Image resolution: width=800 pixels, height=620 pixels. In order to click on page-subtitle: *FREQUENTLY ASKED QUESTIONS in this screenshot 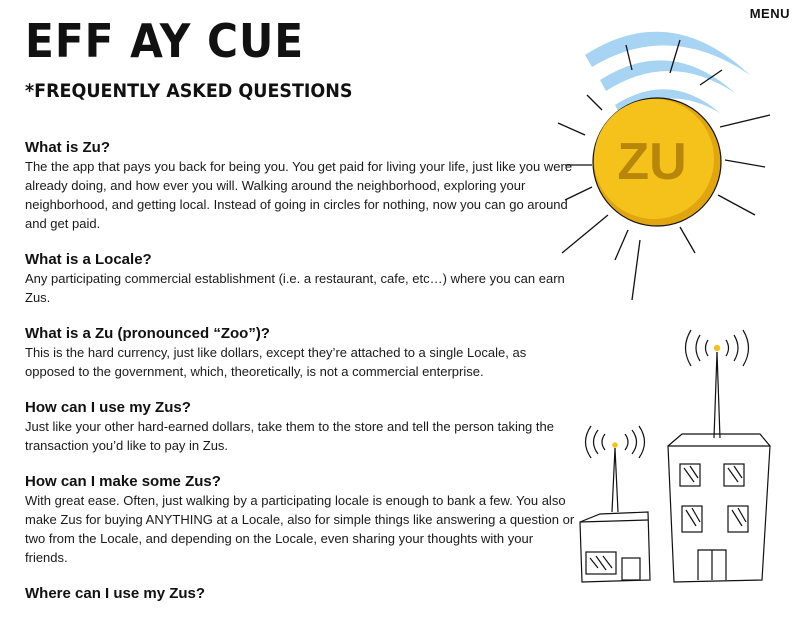, I will do `click(189, 91)`.